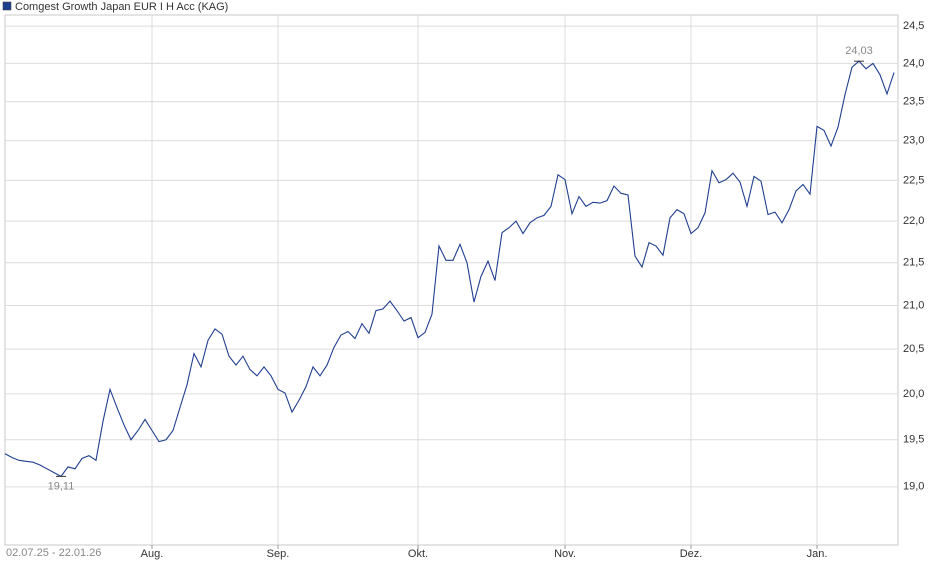  Describe the element at coordinates (7, 6) in the screenshot. I see `legend-swatch` at that location.